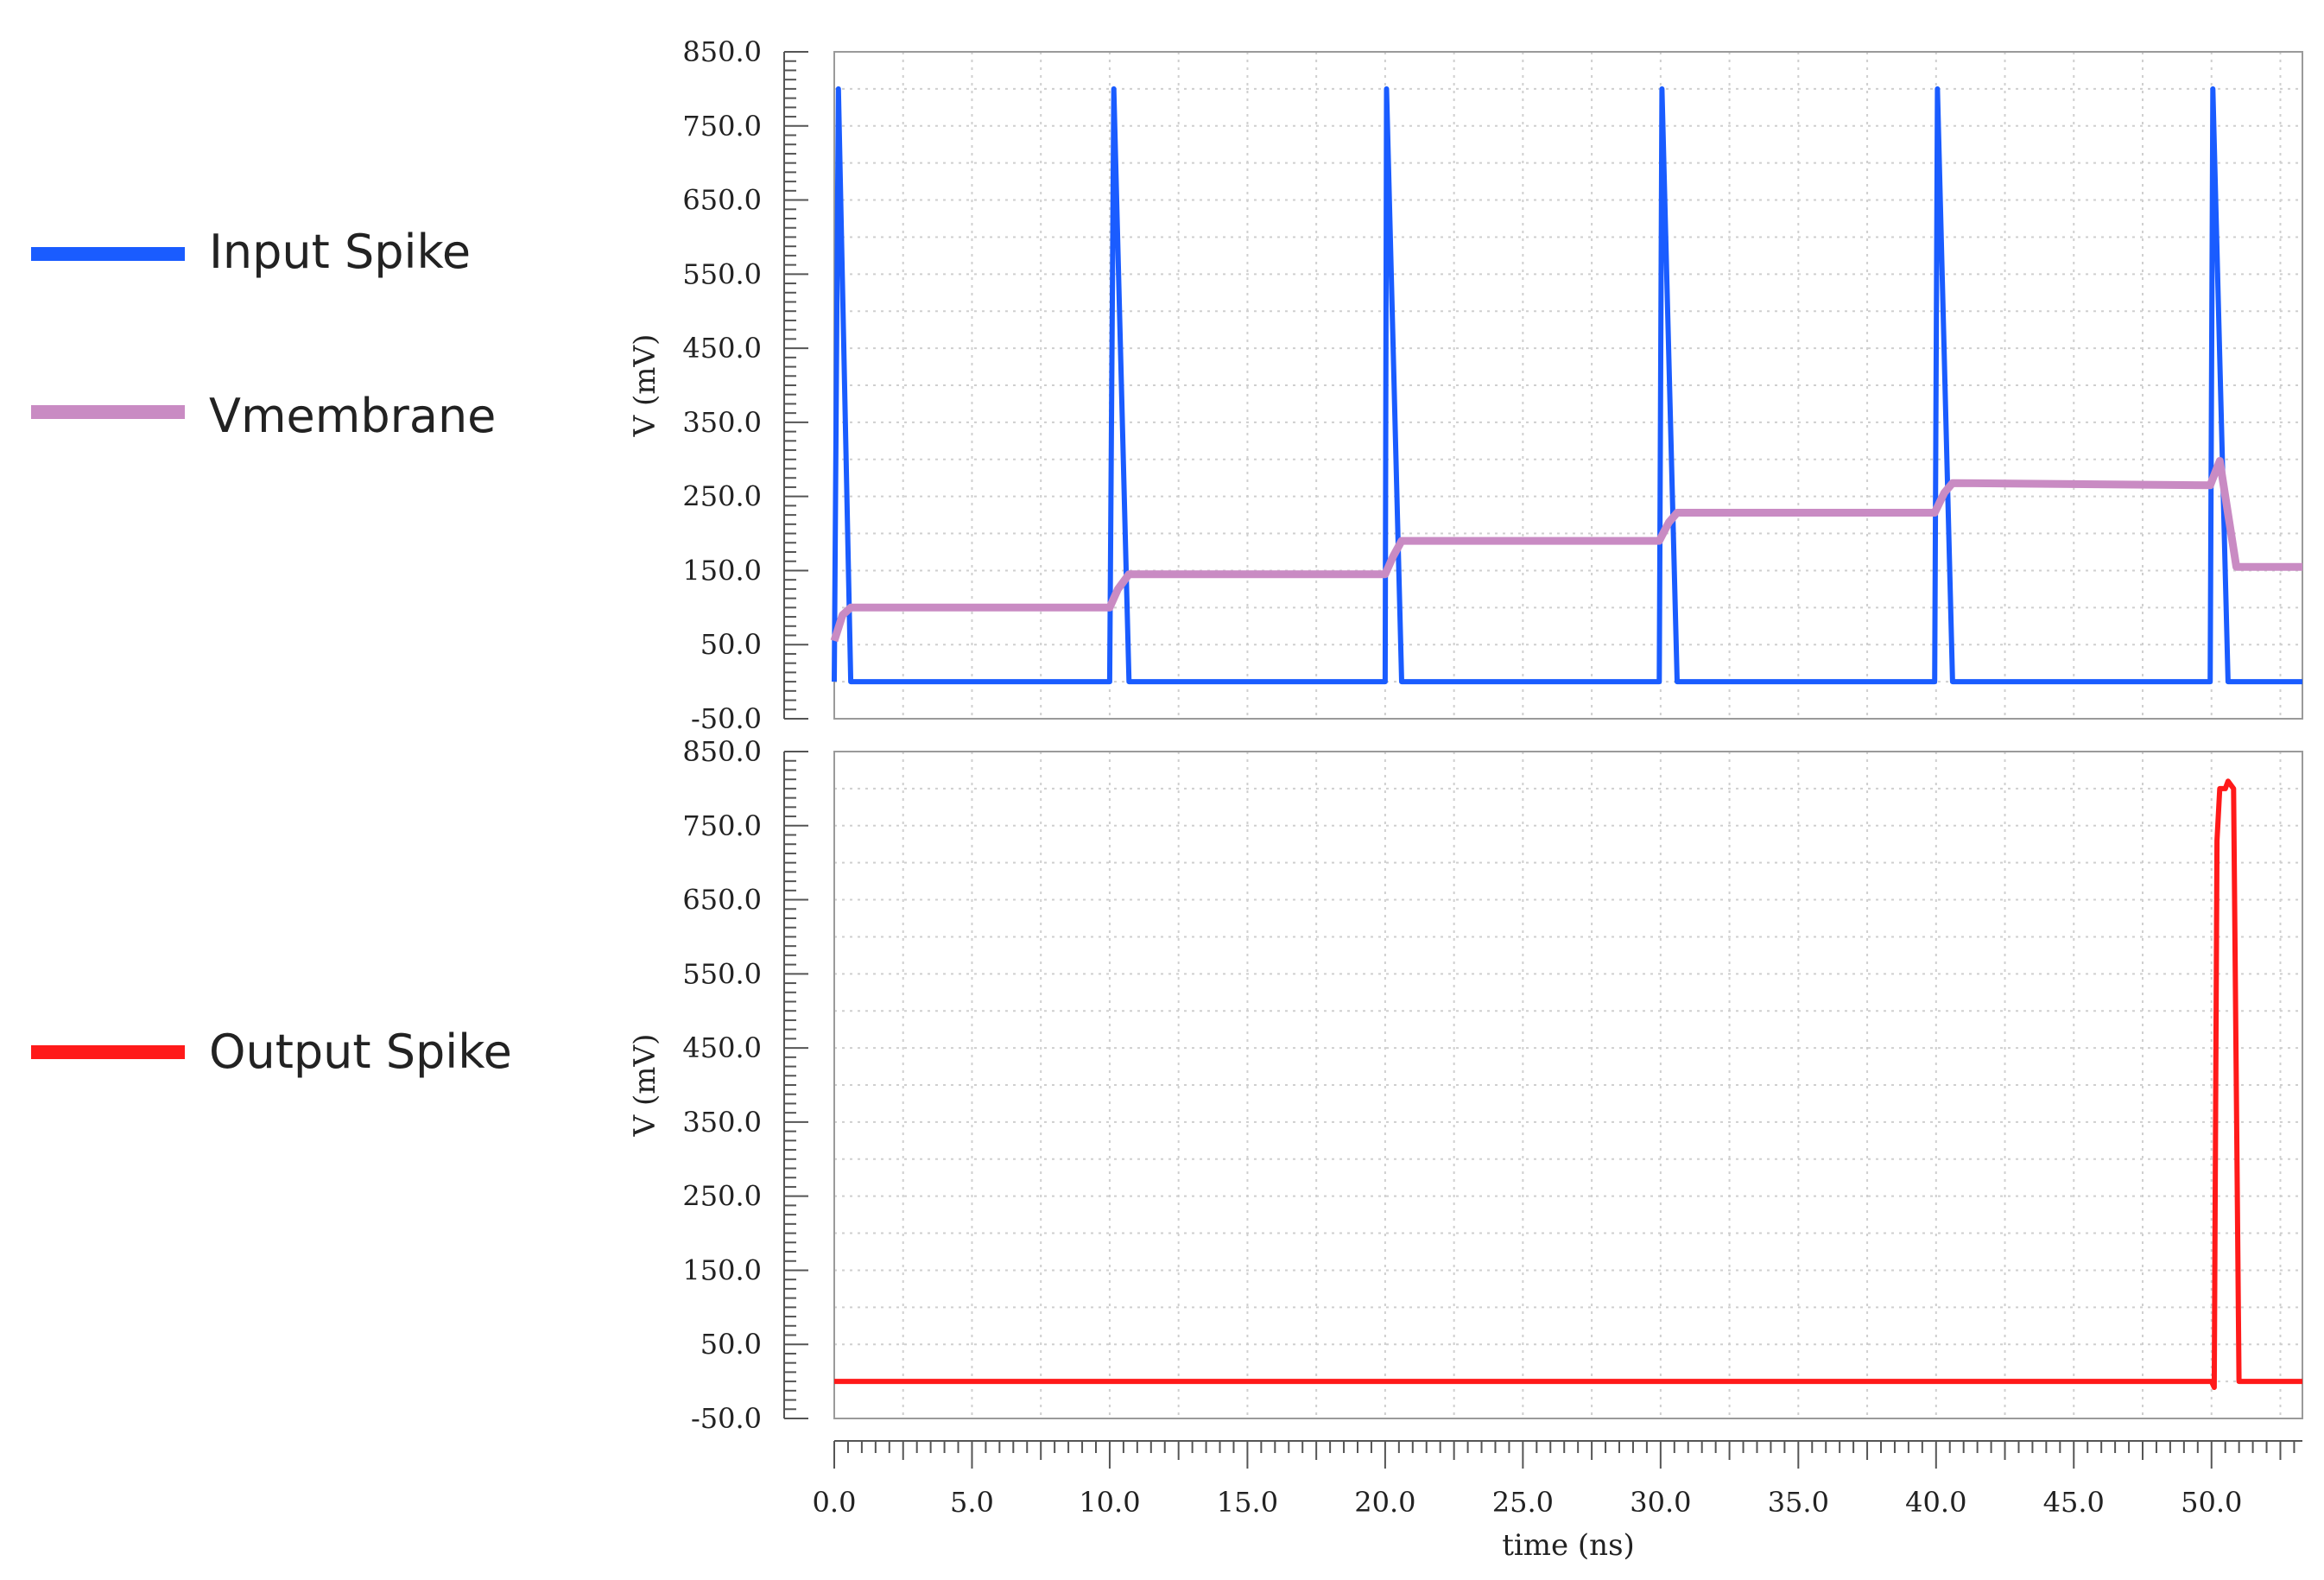 Image resolution: width=2324 pixels, height=1580 pixels. I want to click on bottom-y-tick-label: 50.0, so click(731, 1344).